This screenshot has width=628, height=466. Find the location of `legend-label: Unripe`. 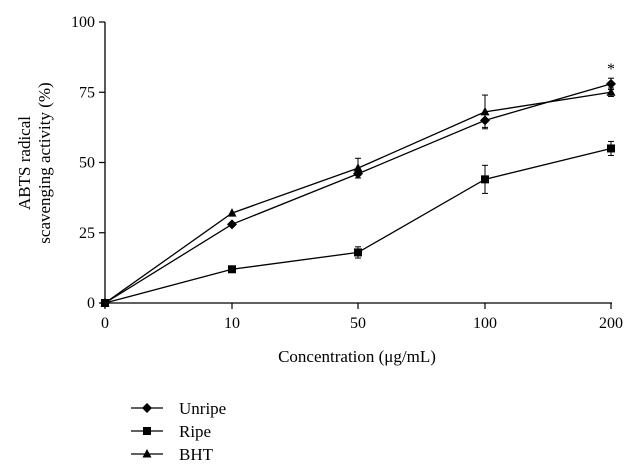

legend-label: Unripe is located at coordinates (202, 408).